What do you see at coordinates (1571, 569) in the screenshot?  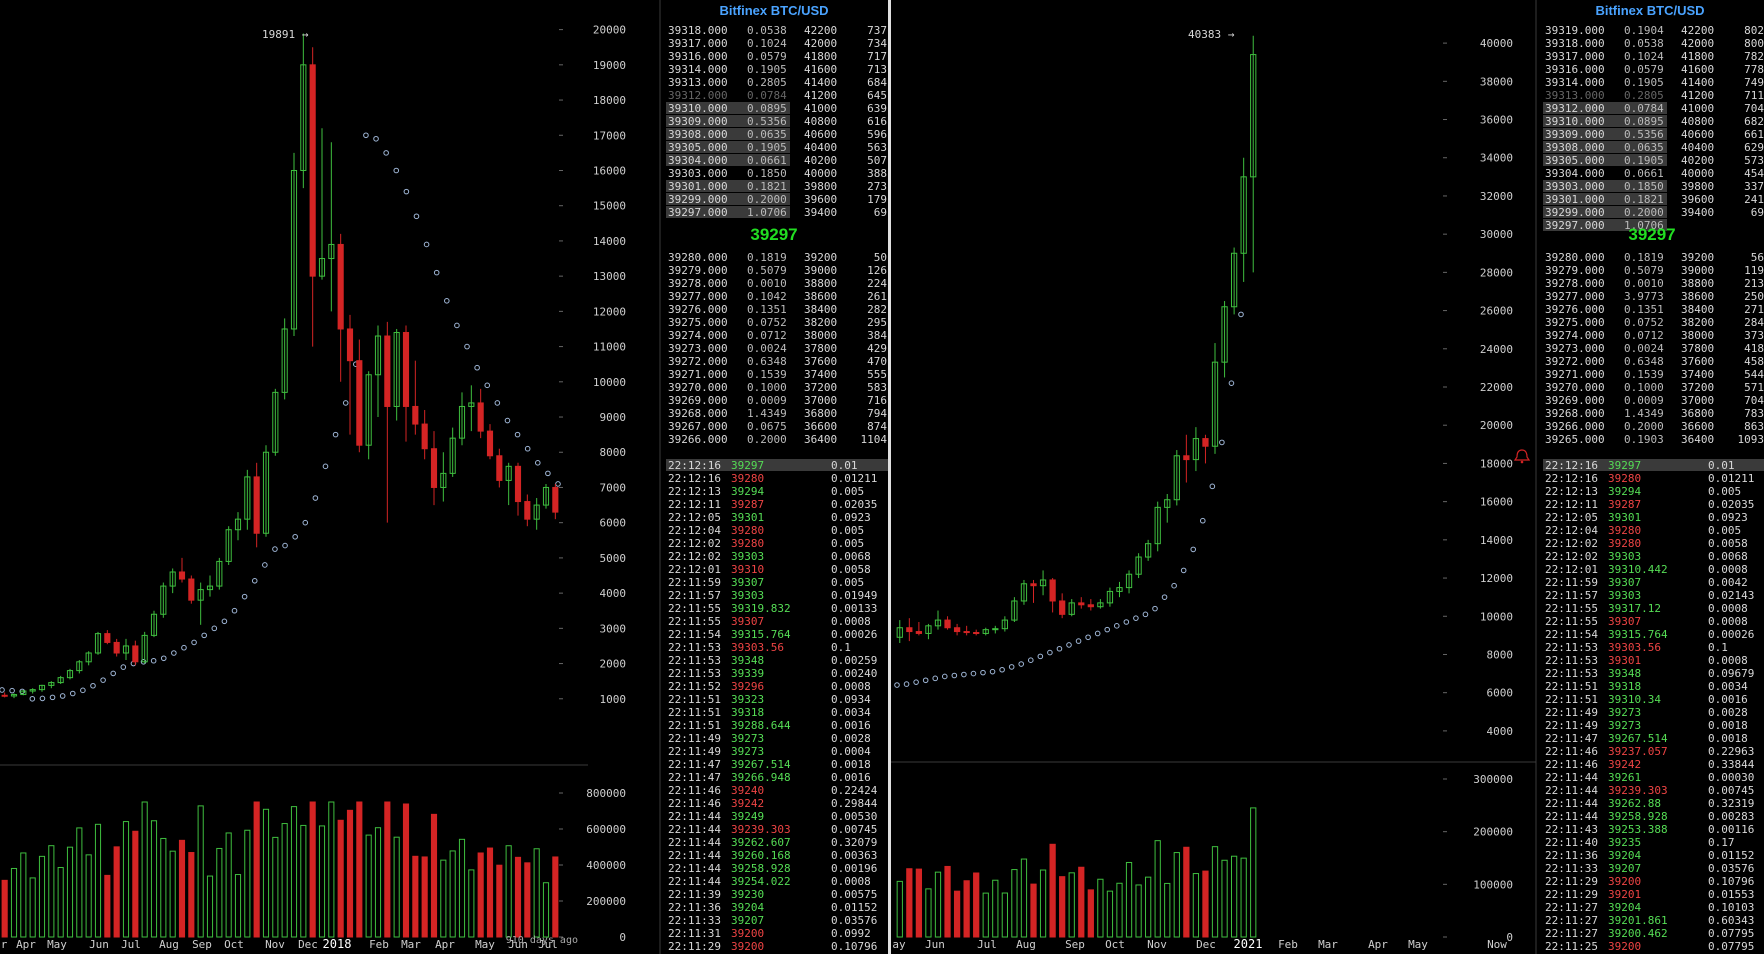 I see `trade-time: 22:12:01` at bounding box center [1571, 569].